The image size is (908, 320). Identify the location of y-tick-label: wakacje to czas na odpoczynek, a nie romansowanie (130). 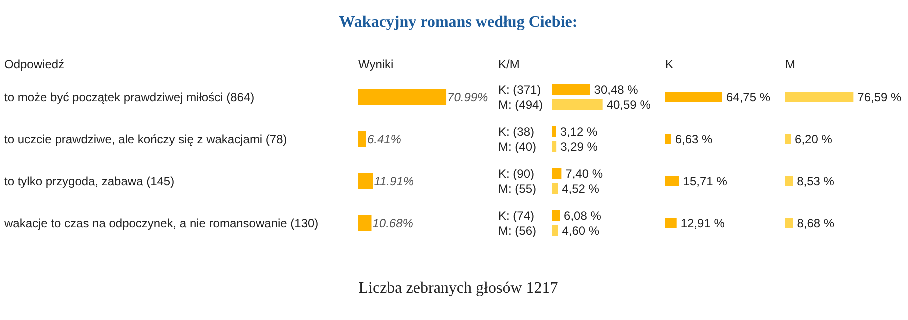
(161, 223).